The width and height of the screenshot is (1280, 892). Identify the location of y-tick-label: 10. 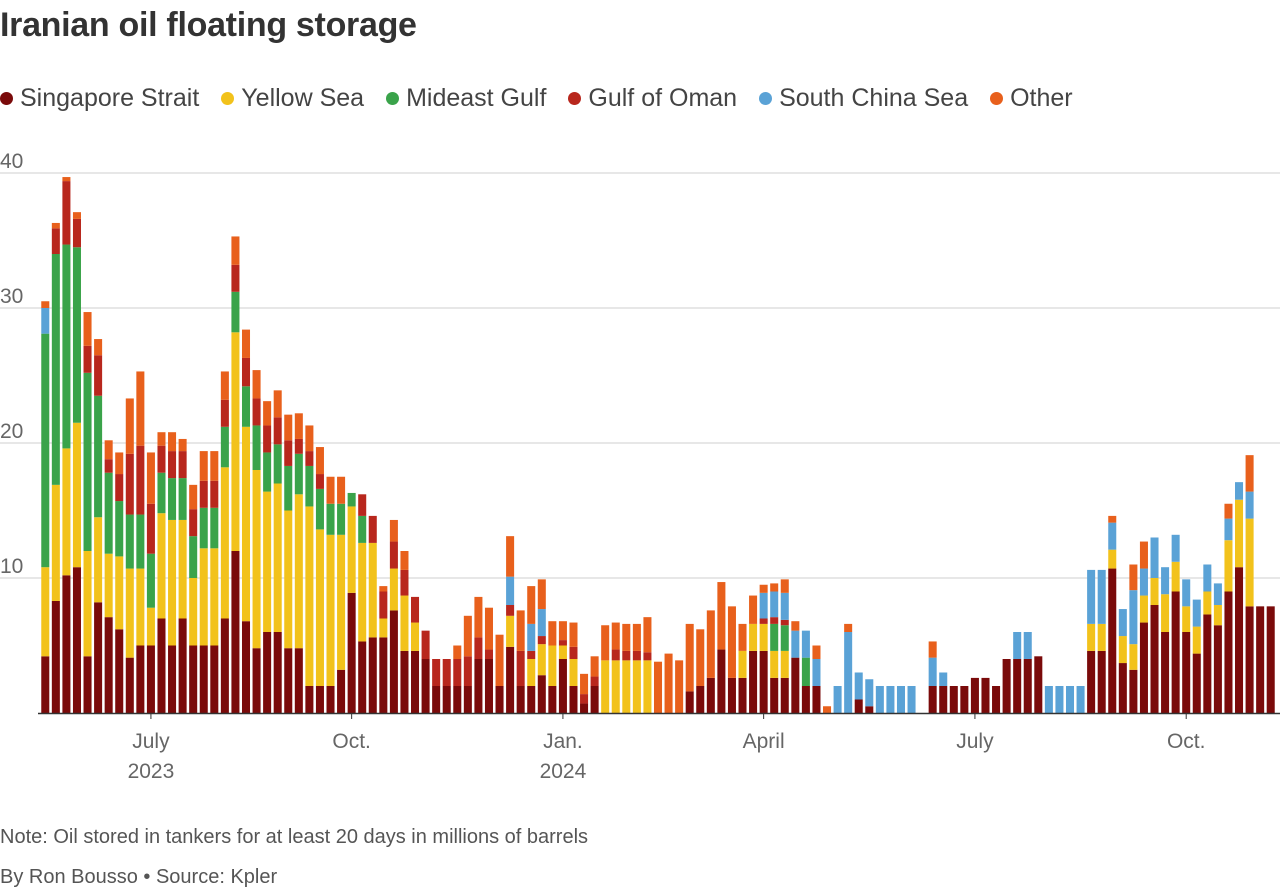
(11, 566).